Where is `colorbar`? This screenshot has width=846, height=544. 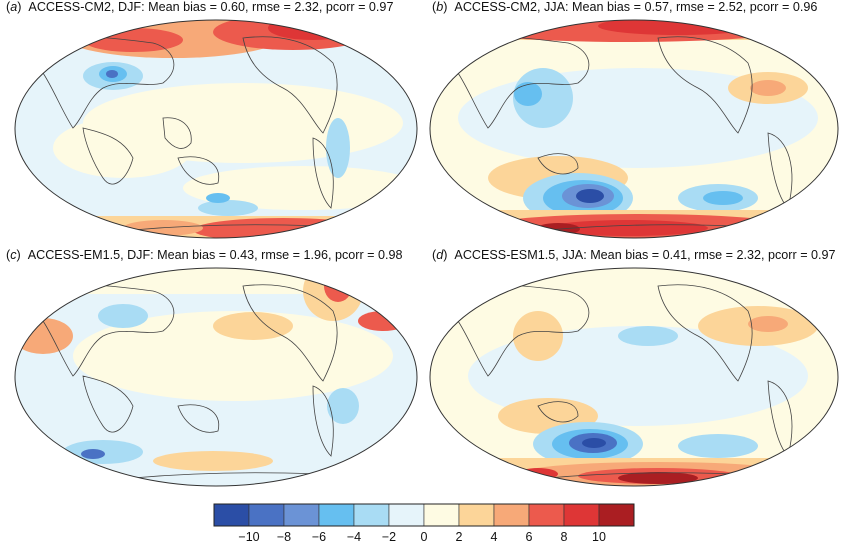 colorbar is located at coordinates (424, 515).